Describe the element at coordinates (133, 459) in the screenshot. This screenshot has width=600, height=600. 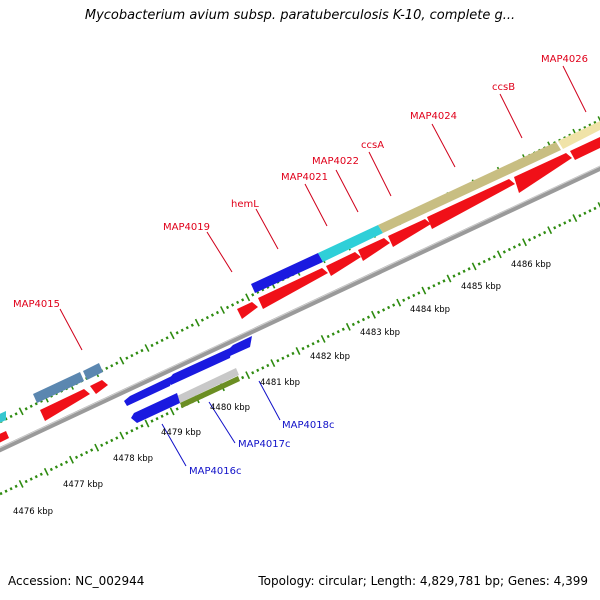
I see `scale-label: 4478 kbp` at that location.